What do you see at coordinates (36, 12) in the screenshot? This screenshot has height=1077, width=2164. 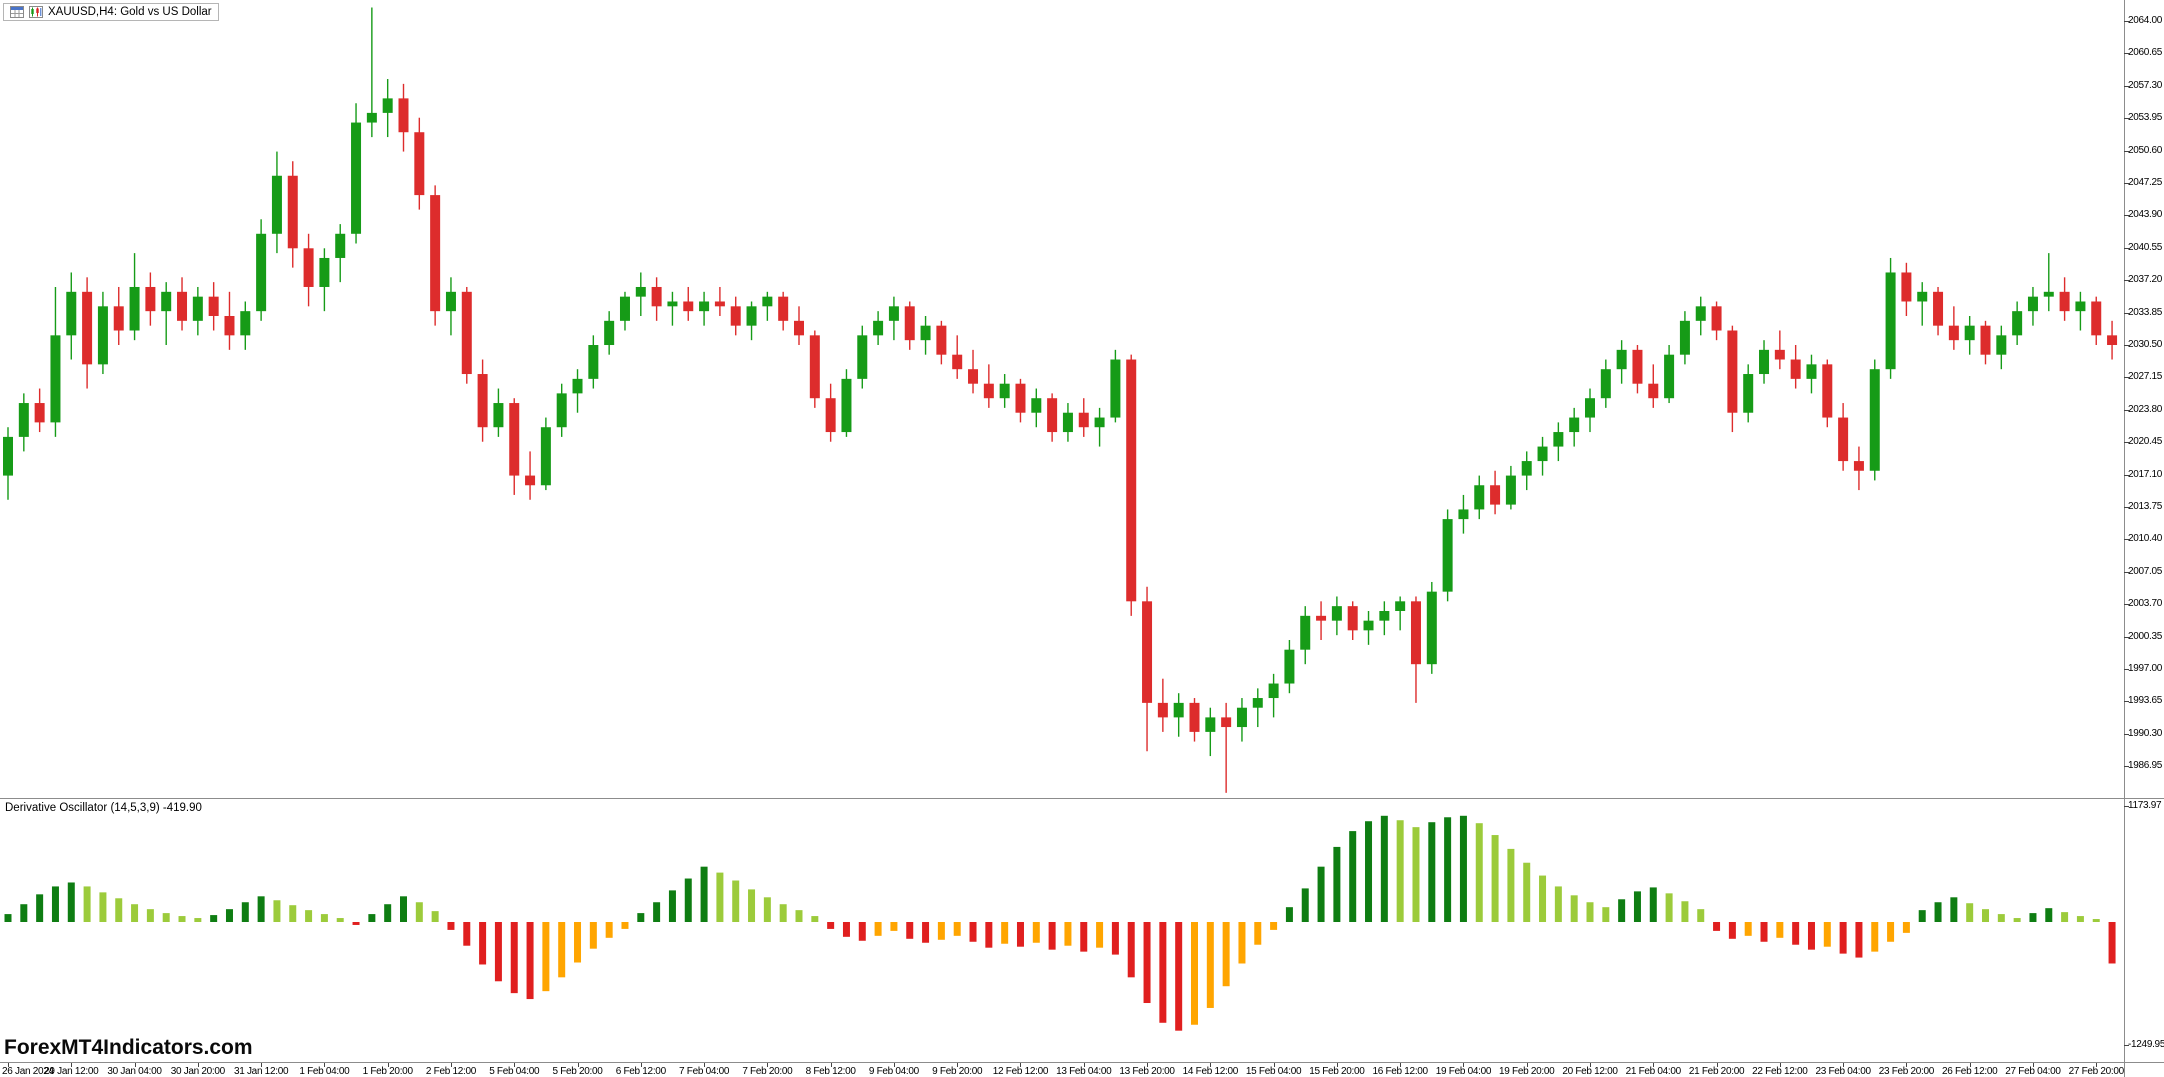 I see `candlestick-chart-icon` at bounding box center [36, 12].